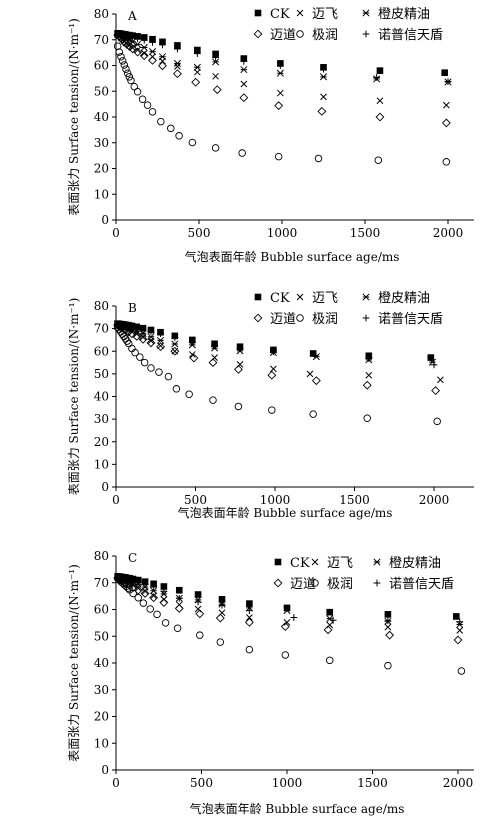  Describe the element at coordinates (101, 663) in the screenshot. I see `y-tick-label: 40` at that location.